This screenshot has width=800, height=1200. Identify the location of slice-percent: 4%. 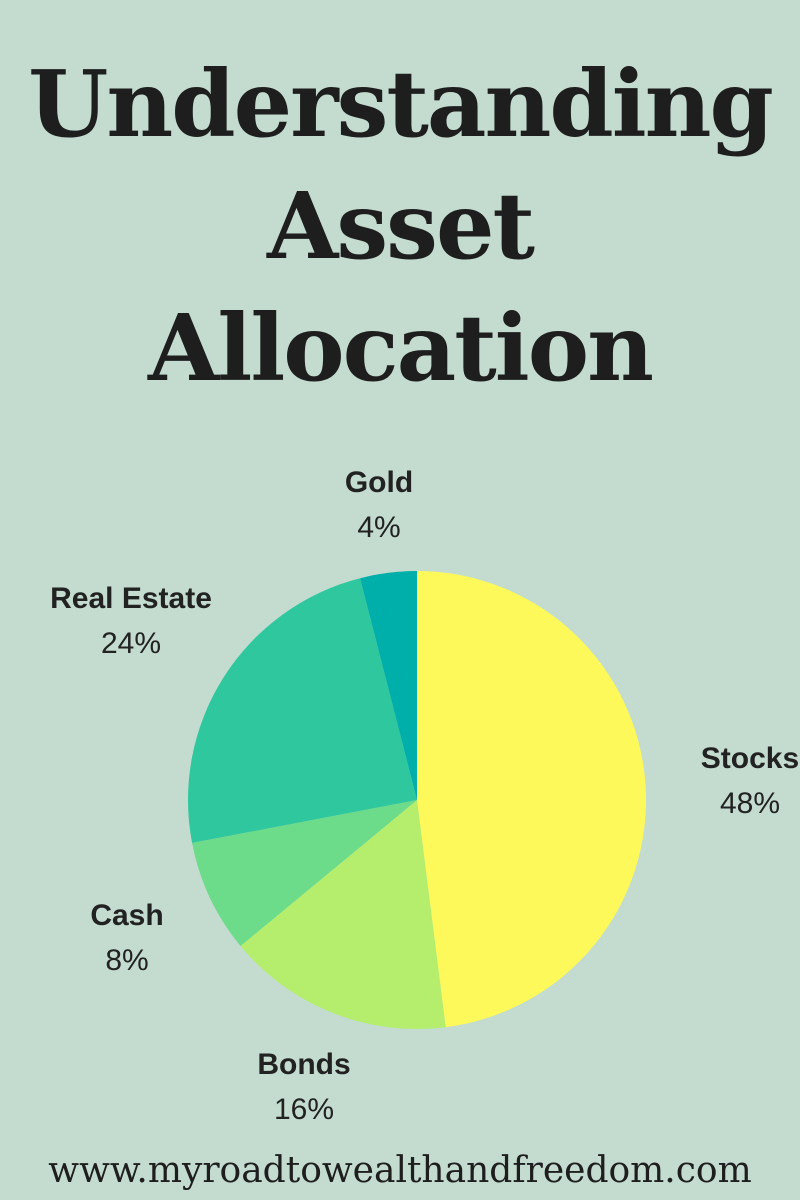
(378, 527).